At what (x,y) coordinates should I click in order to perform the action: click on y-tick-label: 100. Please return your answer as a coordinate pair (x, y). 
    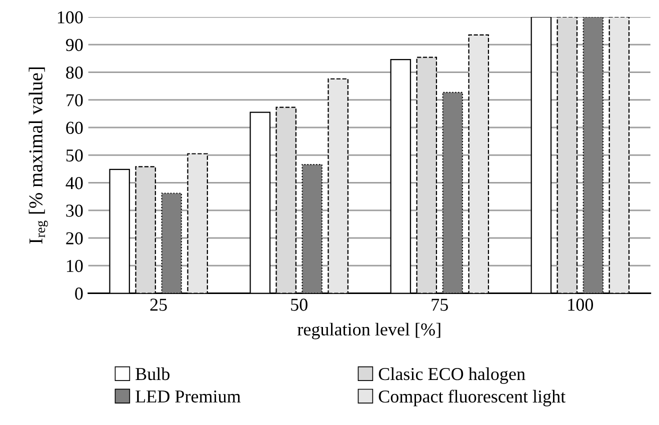
    Looking at the image, I should click on (70, 17).